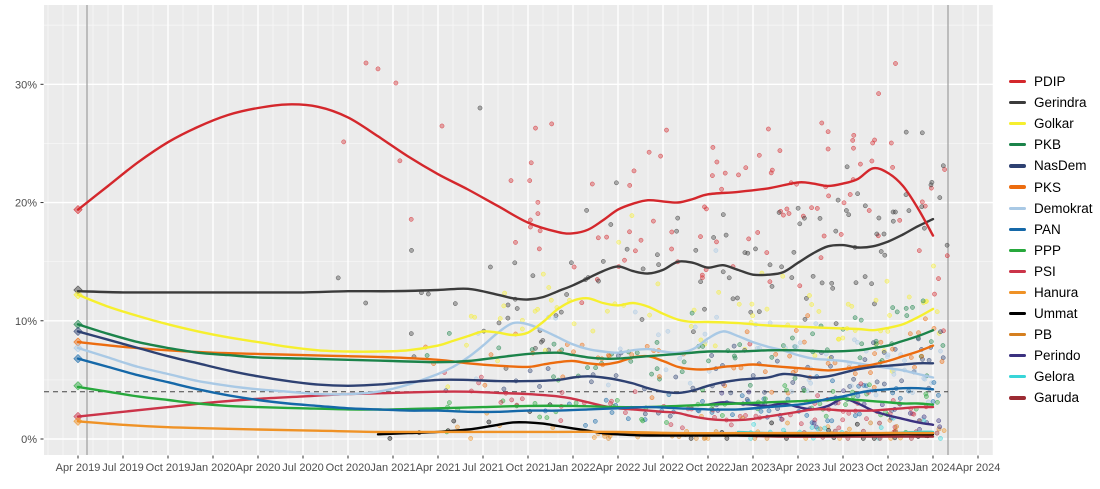 The height and width of the screenshot is (489, 1100). I want to click on x-tick-label: Jan 2021, so click(392, 468).